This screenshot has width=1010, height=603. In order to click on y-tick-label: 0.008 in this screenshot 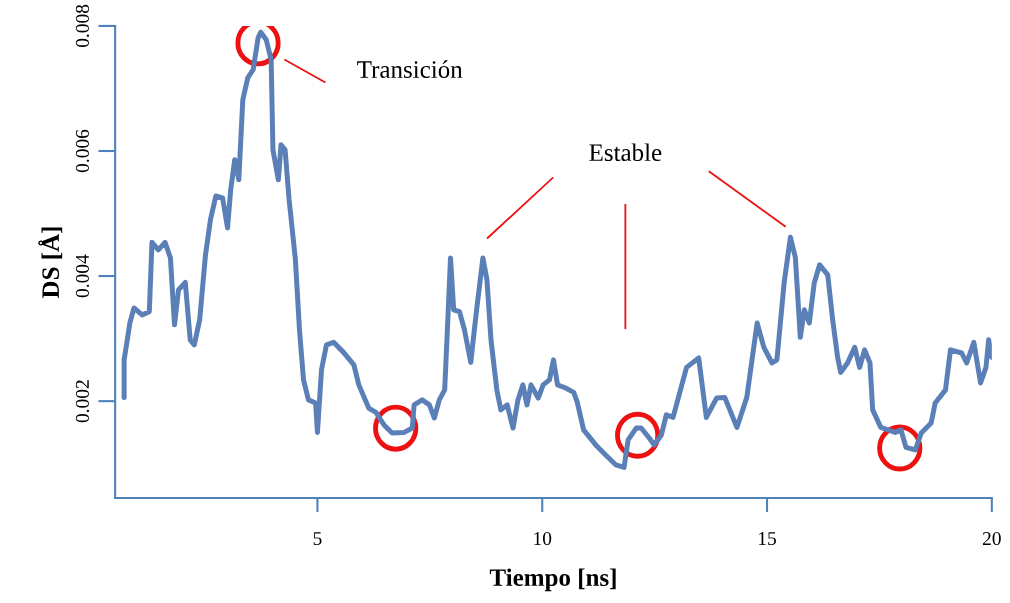, I will do `click(82, 26)`.